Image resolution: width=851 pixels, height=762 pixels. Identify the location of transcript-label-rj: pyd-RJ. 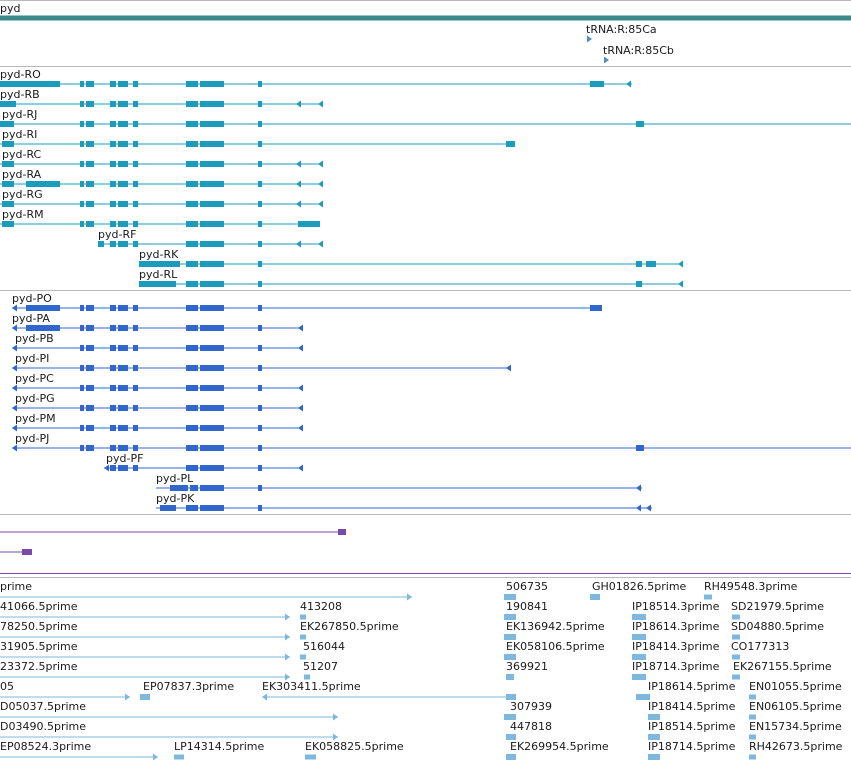
(20, 114).